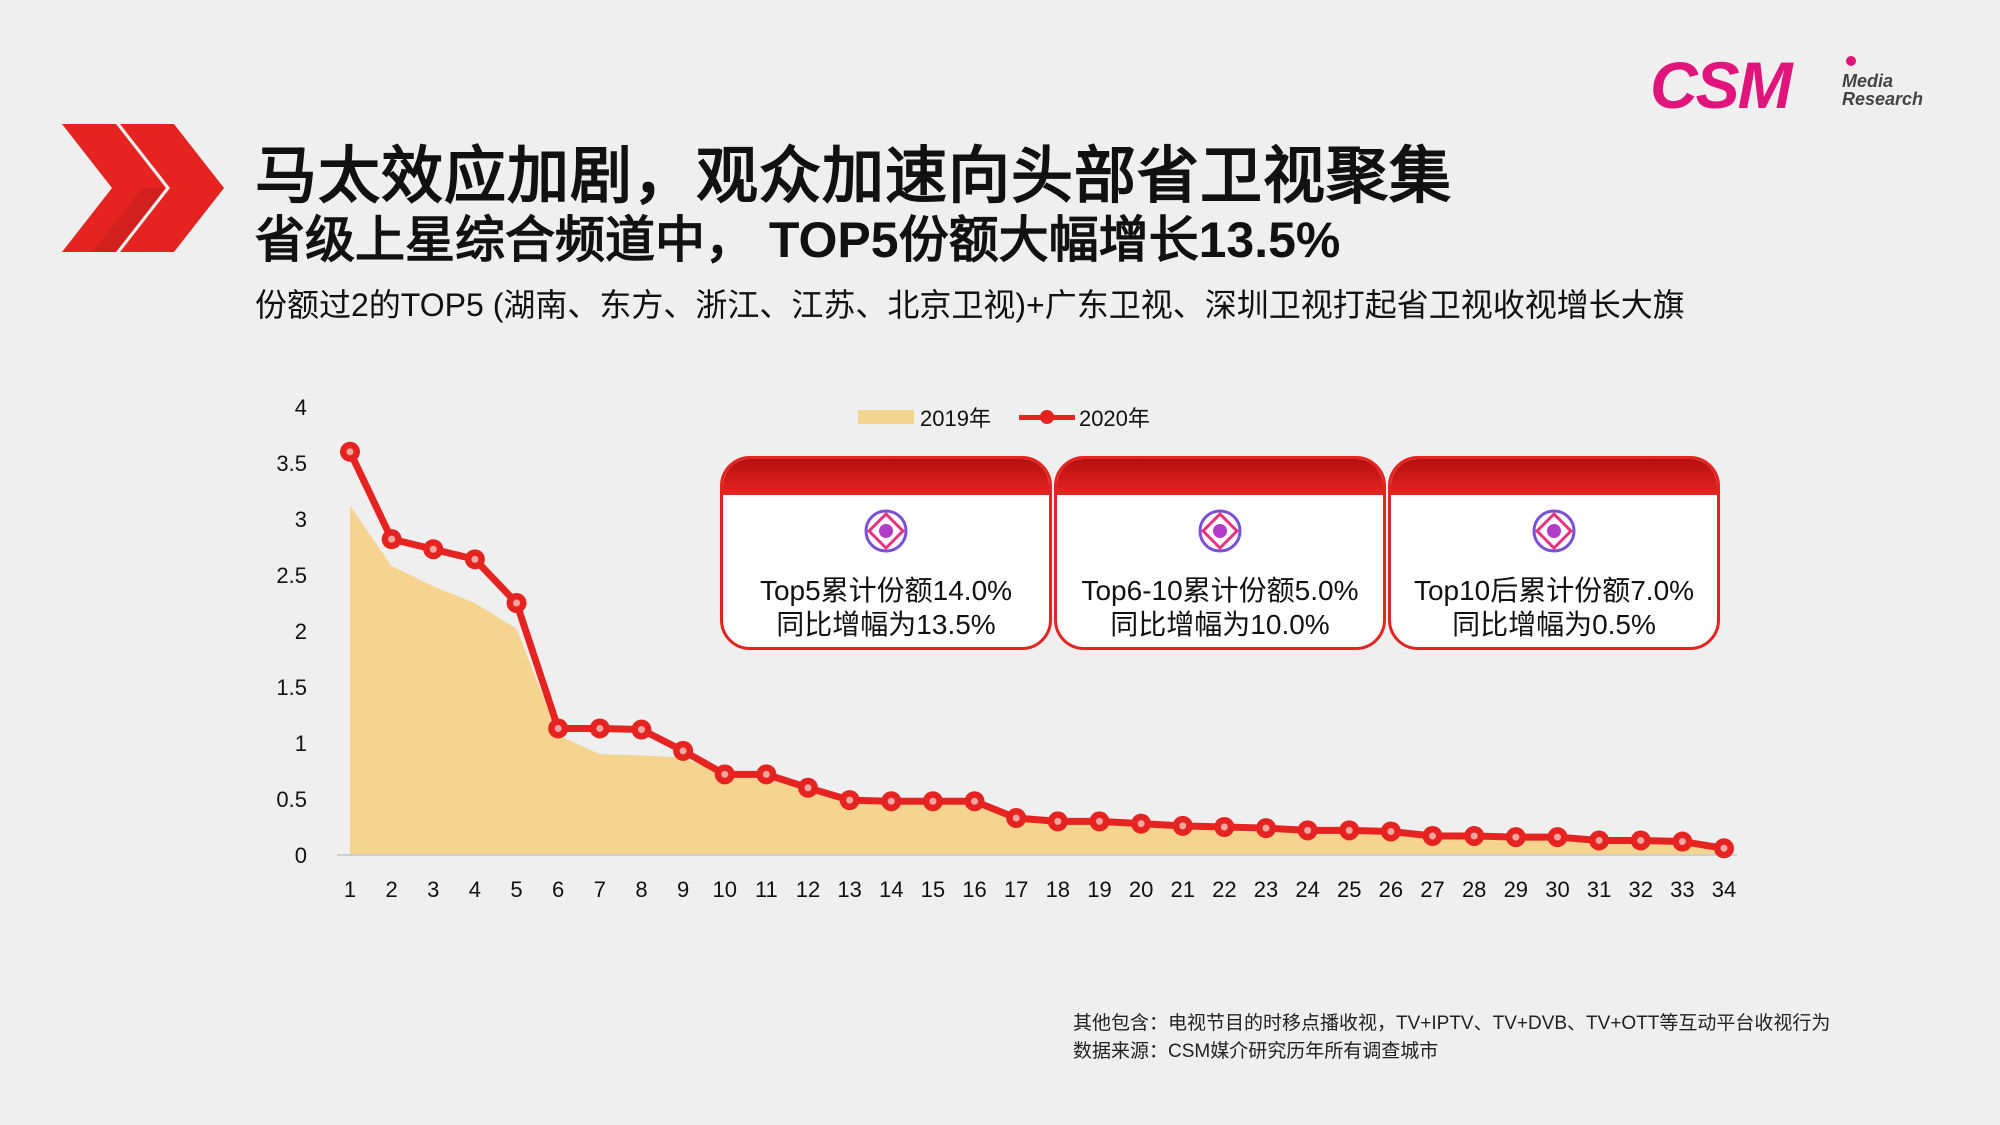 The height and width of the screenshot is (1125, 2000). I want to click on y-tick-label: 0, so click(301, 855).